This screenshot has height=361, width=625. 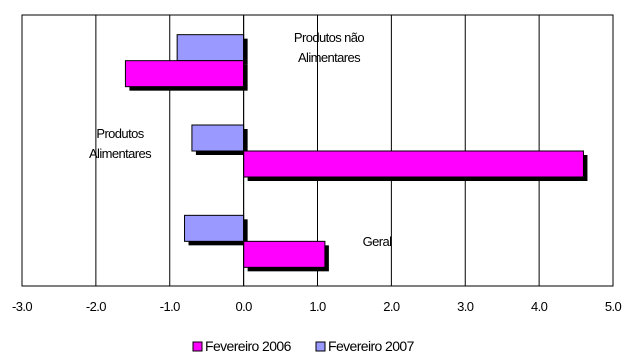 I want to click on x-tick-label-1-0: 1.0, so click(x=317, y=306).